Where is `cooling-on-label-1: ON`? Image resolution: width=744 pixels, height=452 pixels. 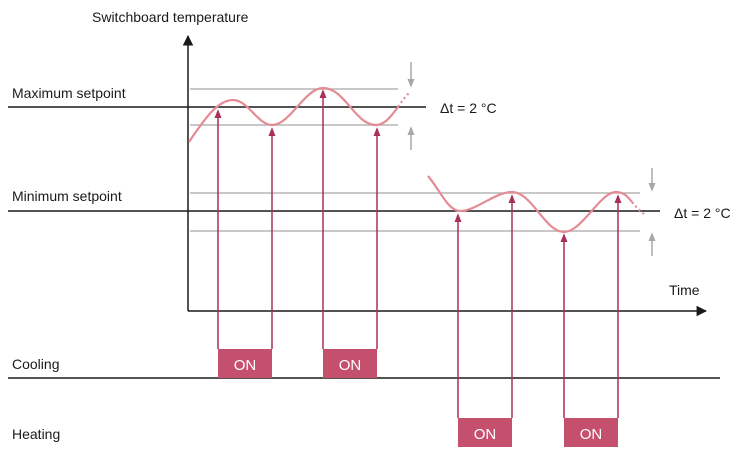
cooling-on-label-1: ON is located at coordinates (245, 365).